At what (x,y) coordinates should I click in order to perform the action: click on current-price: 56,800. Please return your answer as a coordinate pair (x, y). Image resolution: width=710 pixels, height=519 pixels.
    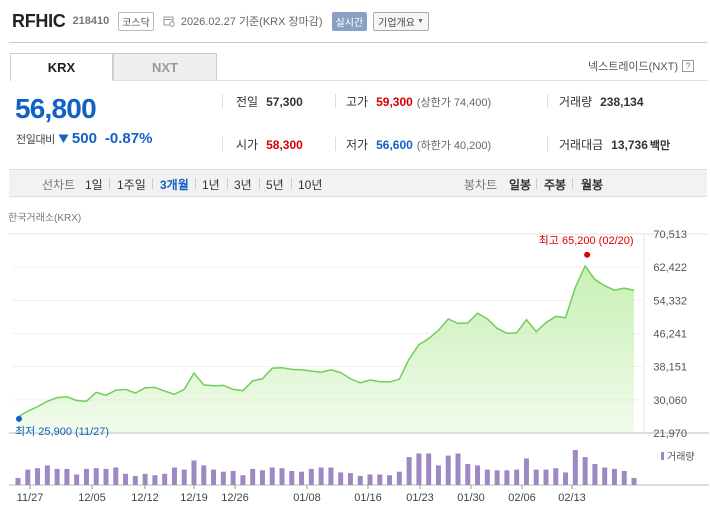
    Looking at the image, I should click on (56, 108).